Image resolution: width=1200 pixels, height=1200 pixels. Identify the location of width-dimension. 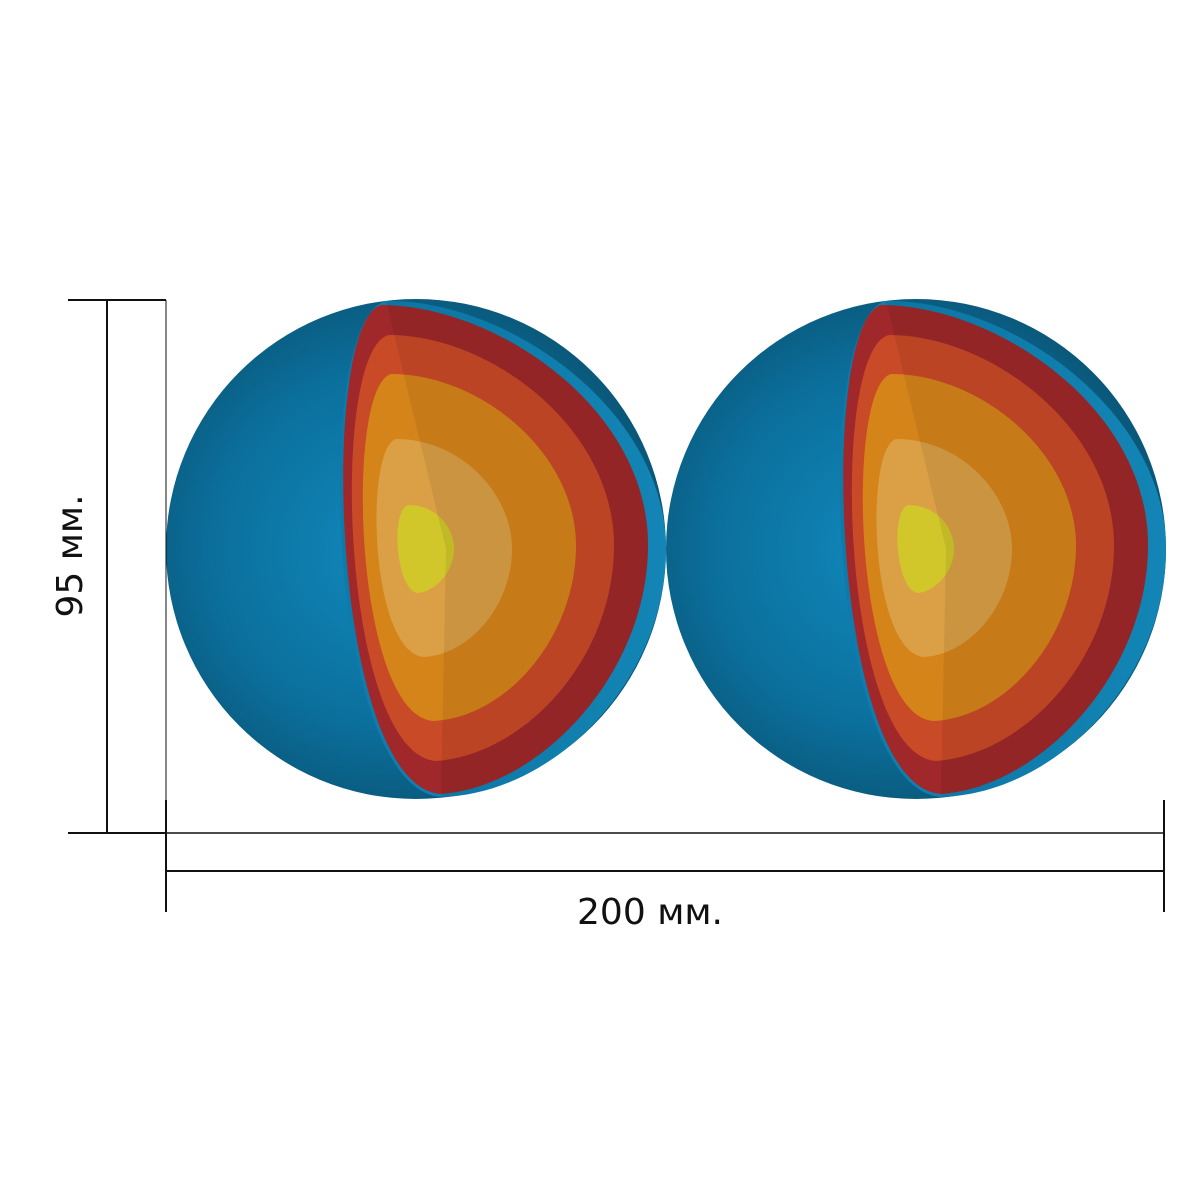
(665, 856).